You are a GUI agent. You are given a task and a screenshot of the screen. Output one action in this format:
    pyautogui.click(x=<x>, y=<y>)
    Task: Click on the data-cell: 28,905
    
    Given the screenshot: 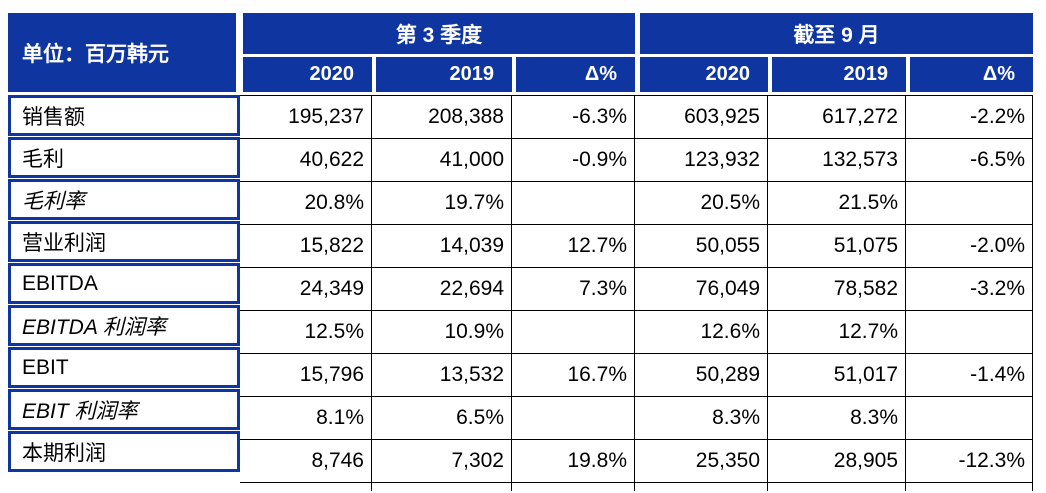 What is the action you would take?
    pyautogui.click(x=837, y=461)
    